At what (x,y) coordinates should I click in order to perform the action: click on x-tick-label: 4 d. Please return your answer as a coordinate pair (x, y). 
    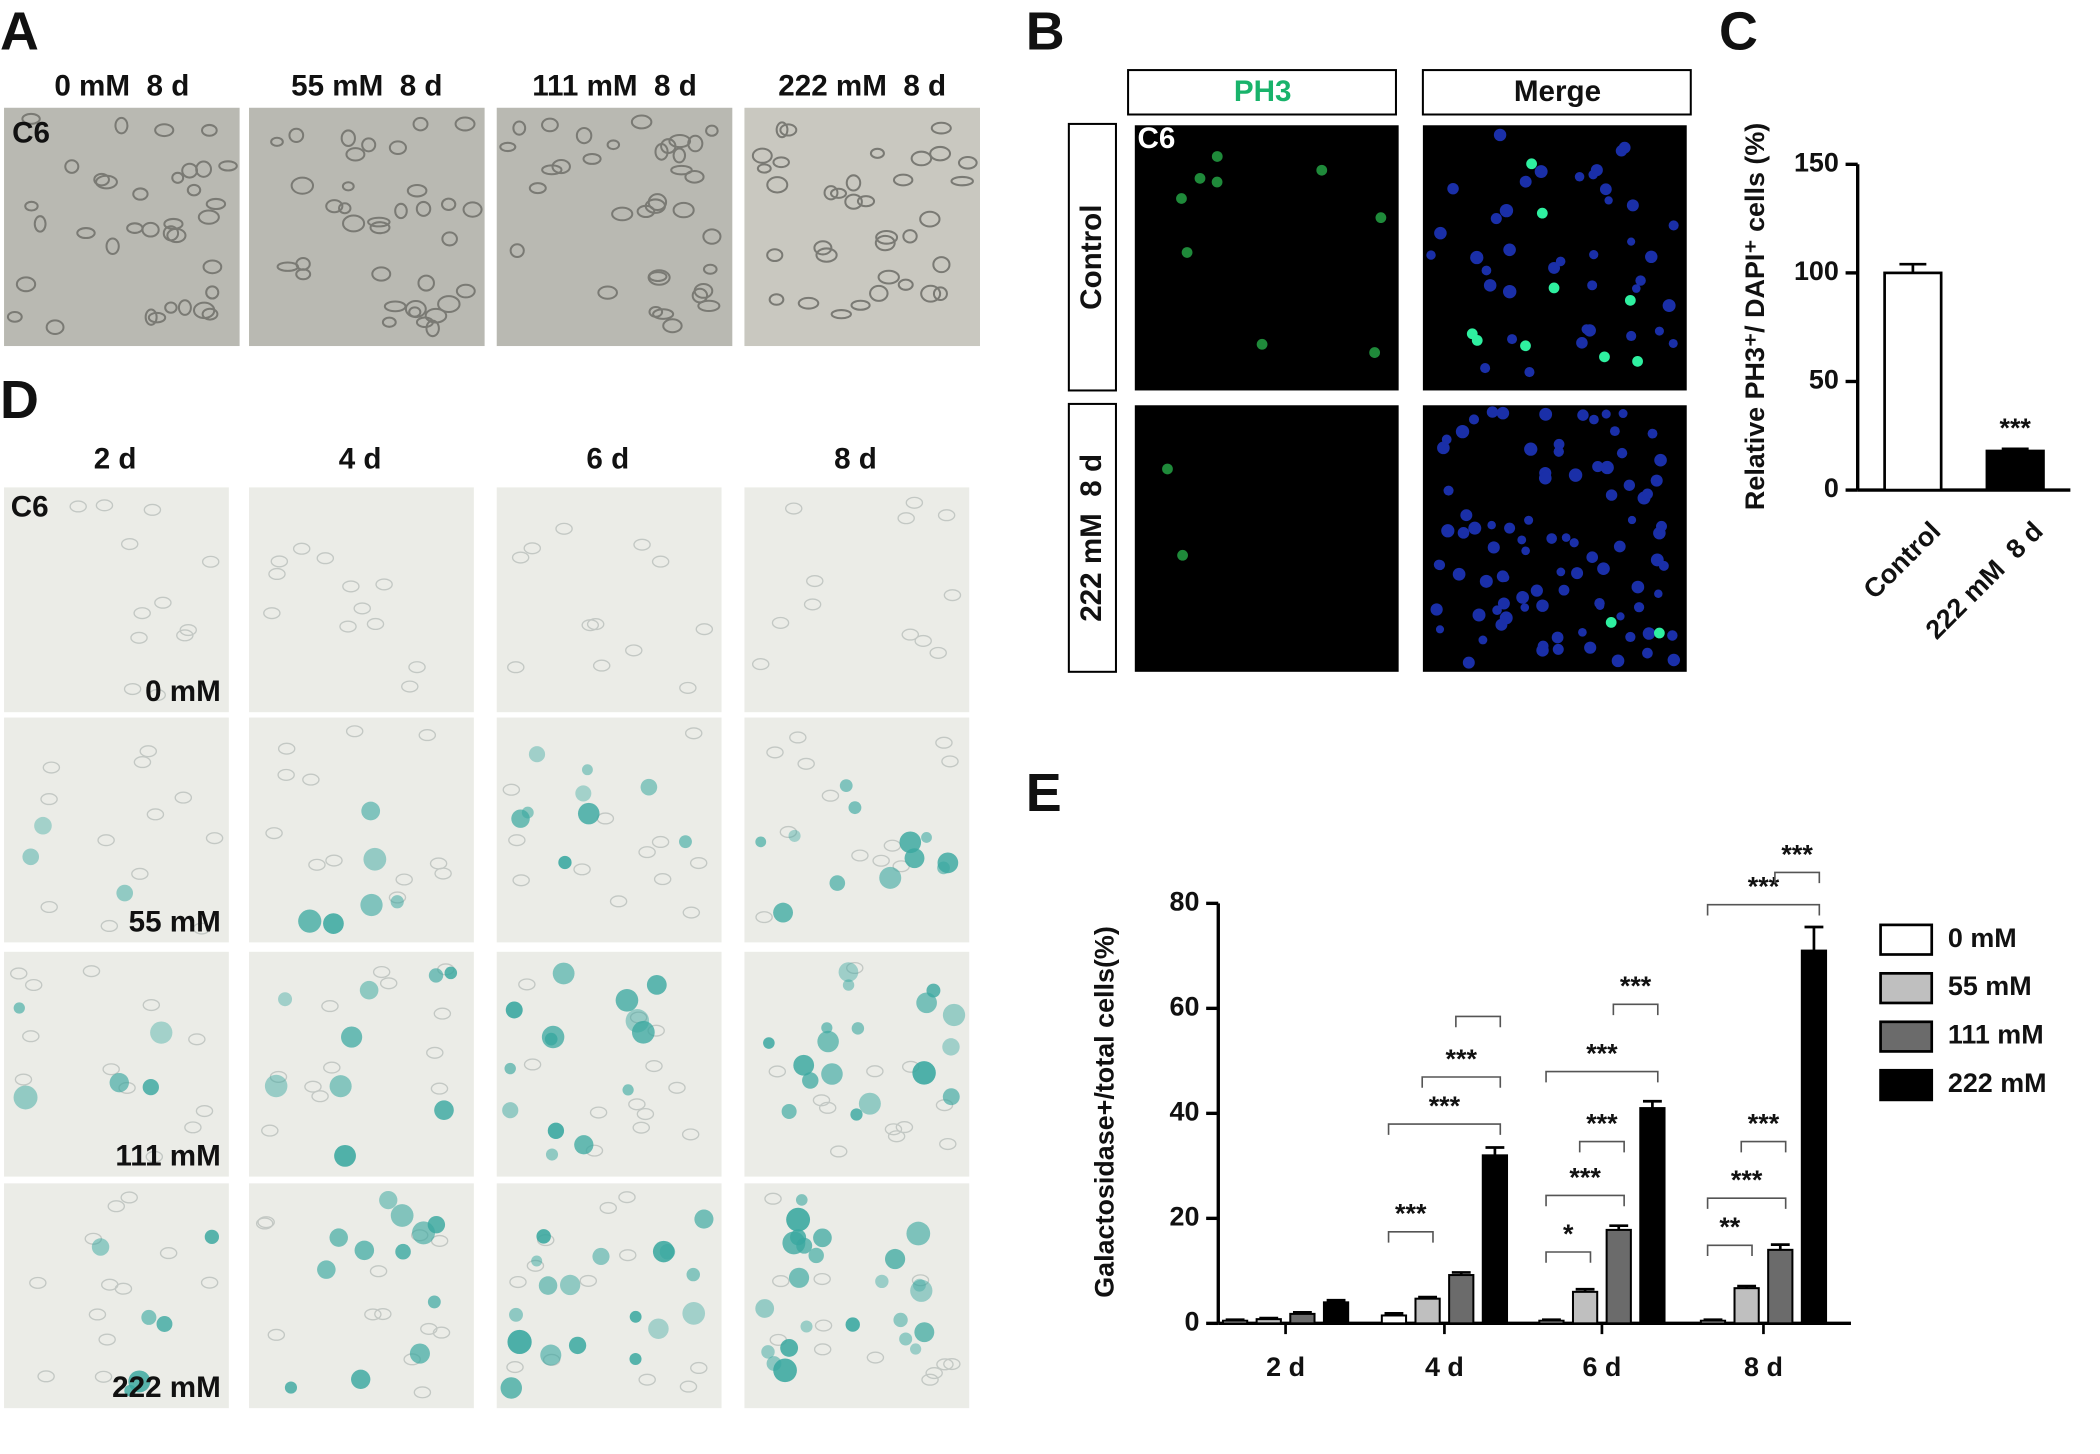
    Looking at the image, I should click on (1444, 1367).